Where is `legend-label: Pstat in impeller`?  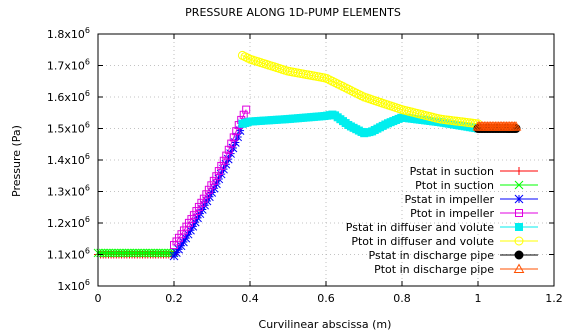
legend-label: Pstat in impeller is located at coordinates (450, 199).